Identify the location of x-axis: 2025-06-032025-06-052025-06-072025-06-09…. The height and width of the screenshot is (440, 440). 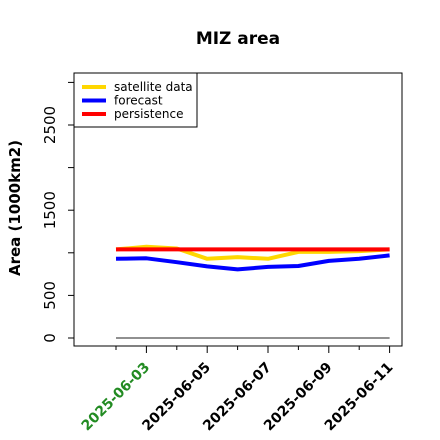
(237, 390).